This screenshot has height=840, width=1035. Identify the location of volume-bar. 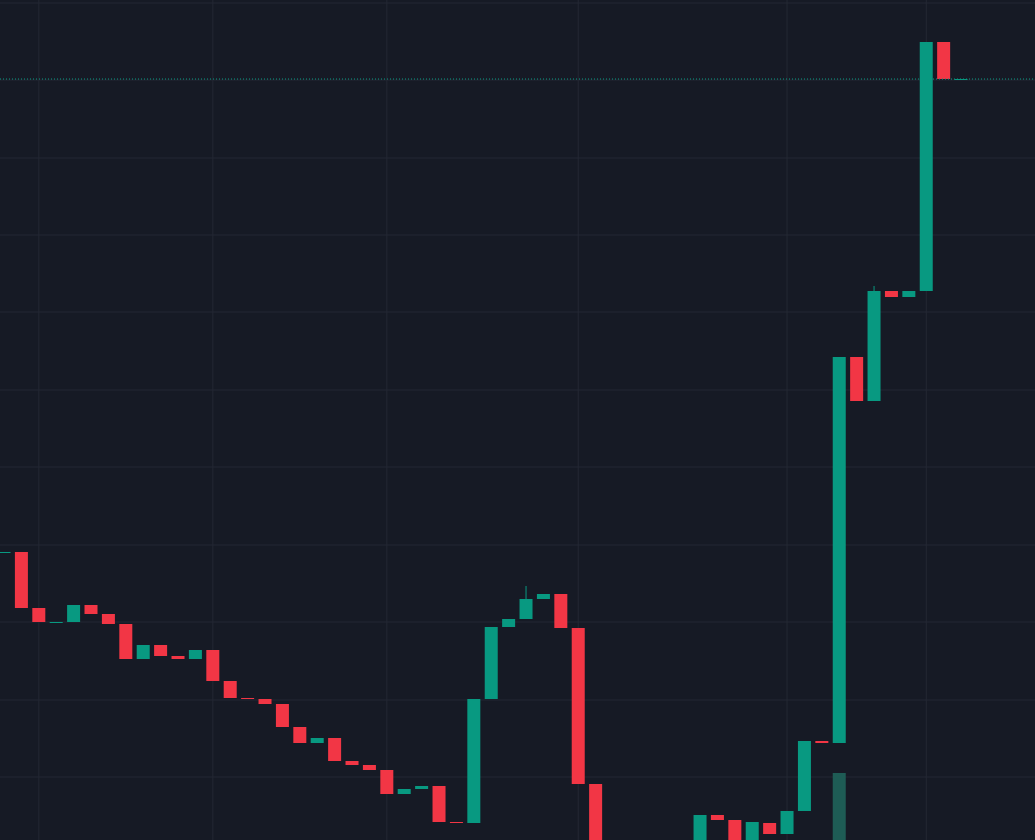
(839, 806).